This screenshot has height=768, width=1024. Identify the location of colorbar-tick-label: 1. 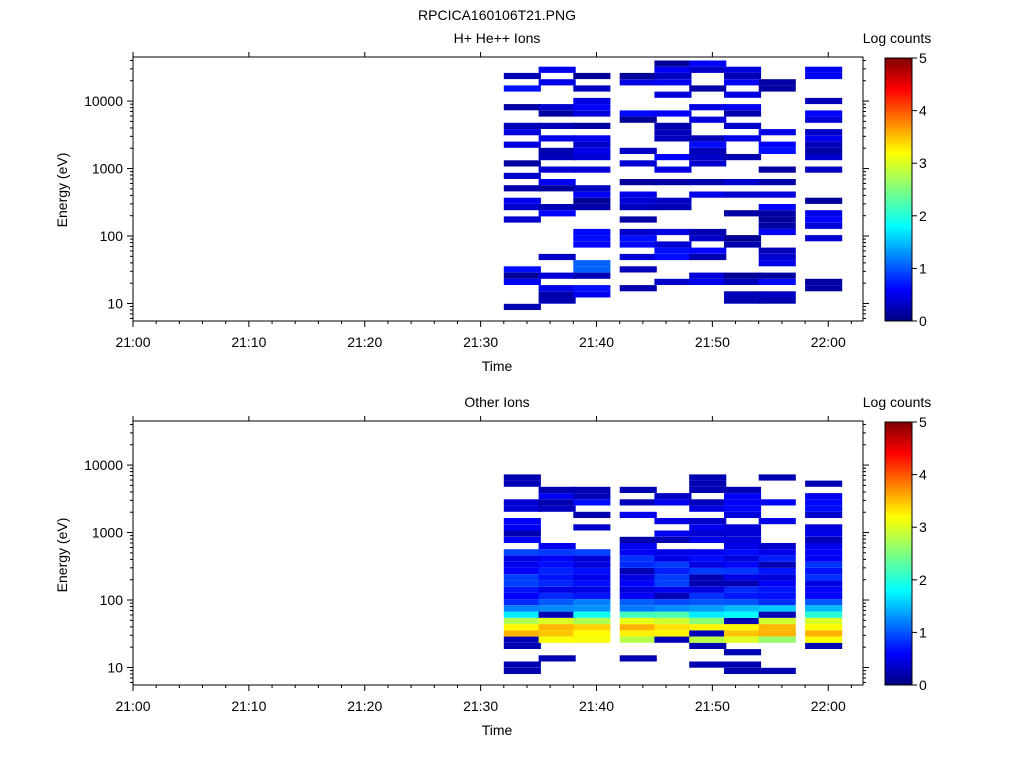
(923, 268).